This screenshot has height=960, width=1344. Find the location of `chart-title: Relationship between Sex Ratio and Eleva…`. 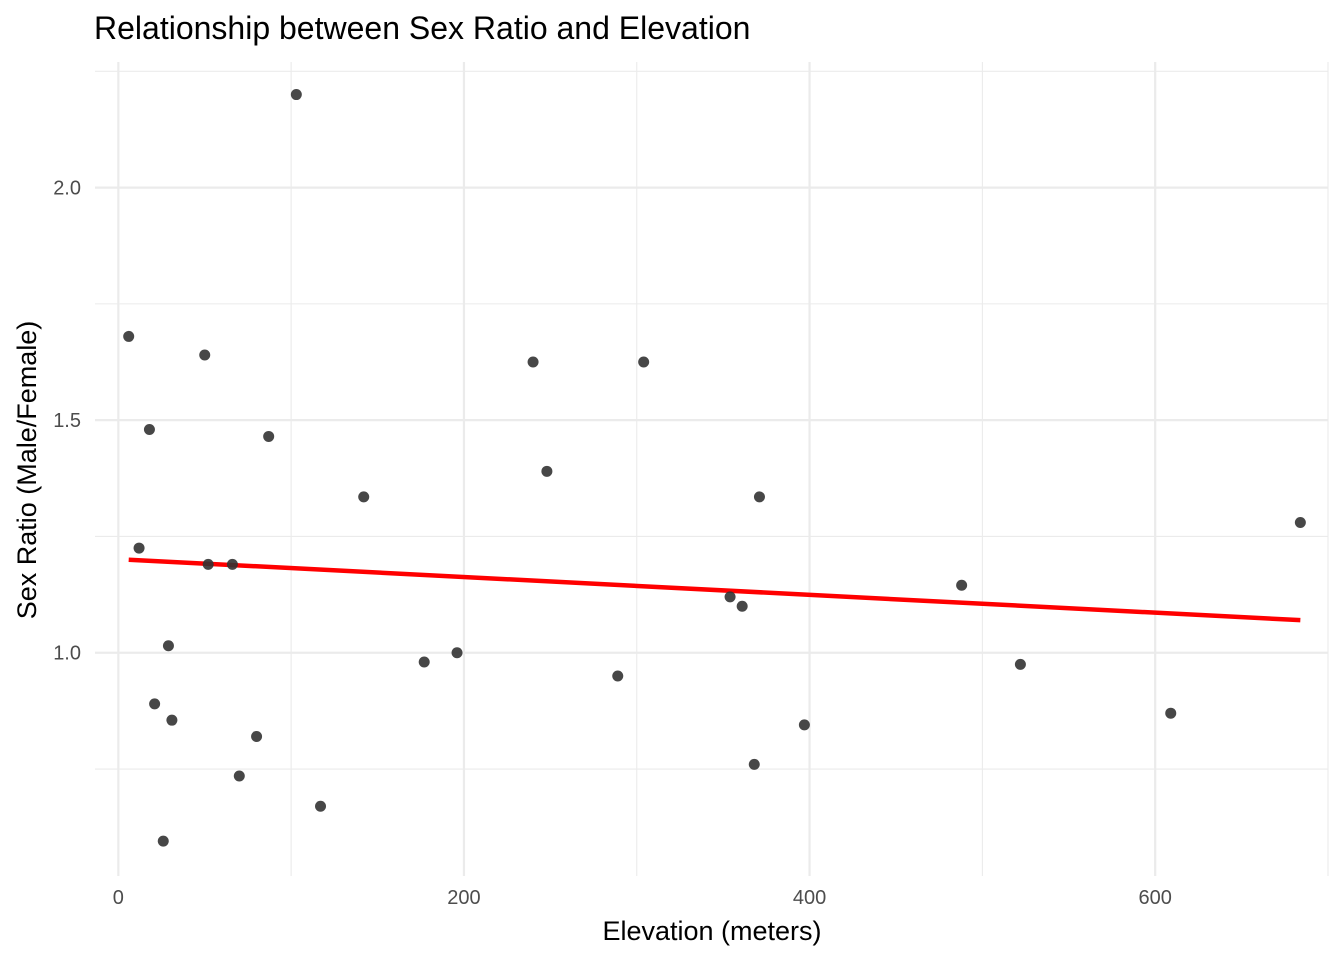

chart-title: Relationship between Sex Ratio and Eleva… is located at coordinates (422, 28).